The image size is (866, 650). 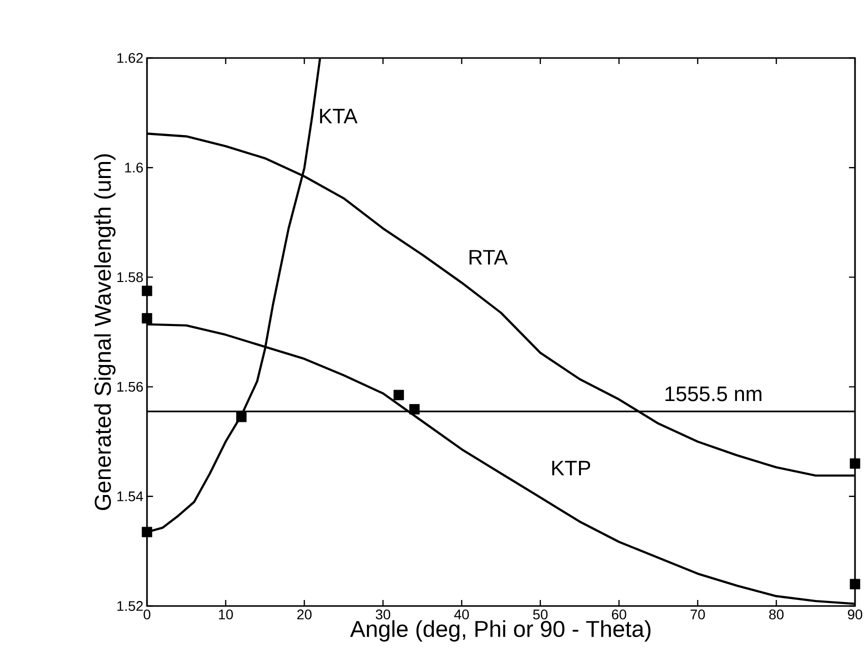 What do you see at coordinates (461, 615) in the screenshot?
I see `x-tick-label: 40` at bounding box center [461, 615].